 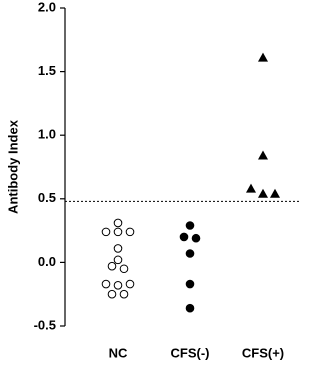 What do you see at coordinates (47, 197) in the screenshot?
I see `y-tick-label: 0.5` at bounding box center [47, 197].